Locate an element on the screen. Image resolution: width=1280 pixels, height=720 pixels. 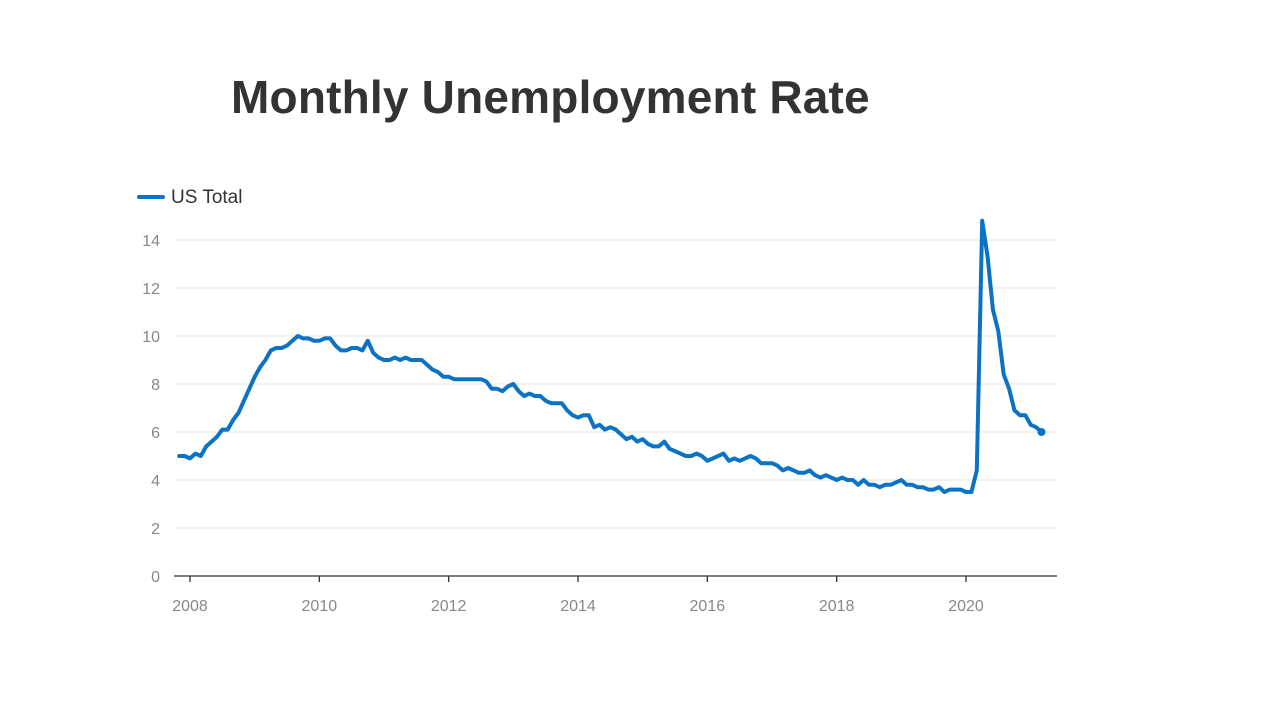
x-tick-label: 2010 is located at coordinates (320, 606).